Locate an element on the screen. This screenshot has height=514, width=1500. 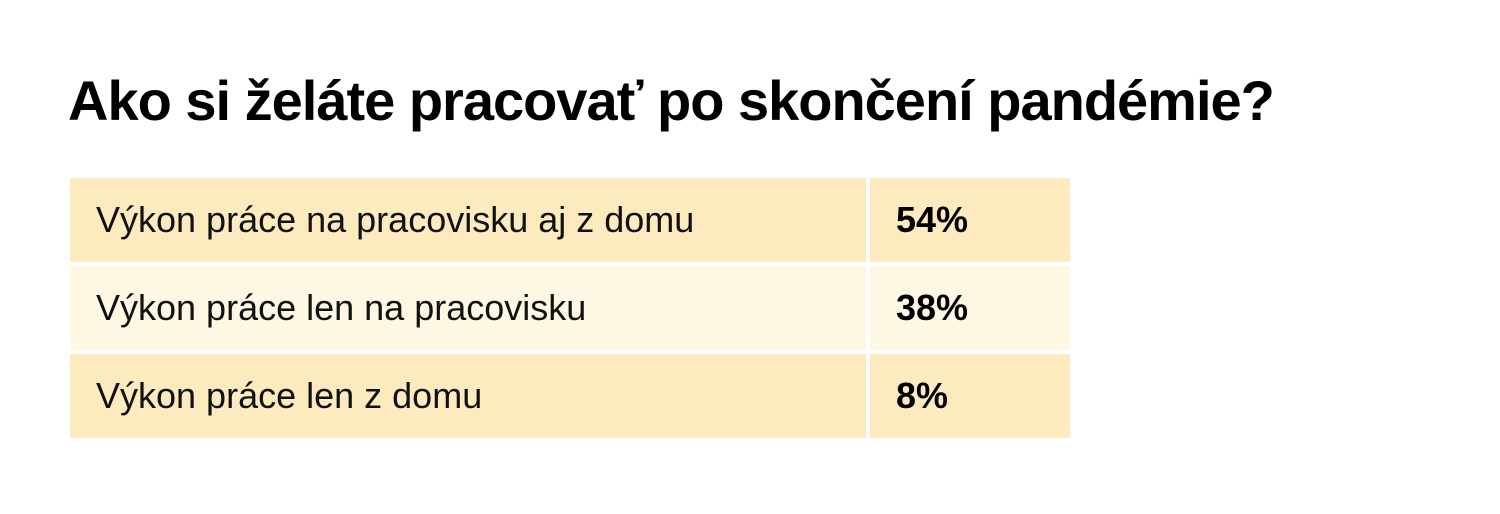
cell: Výkon práce len z domu is located at coordinates (468, 396).